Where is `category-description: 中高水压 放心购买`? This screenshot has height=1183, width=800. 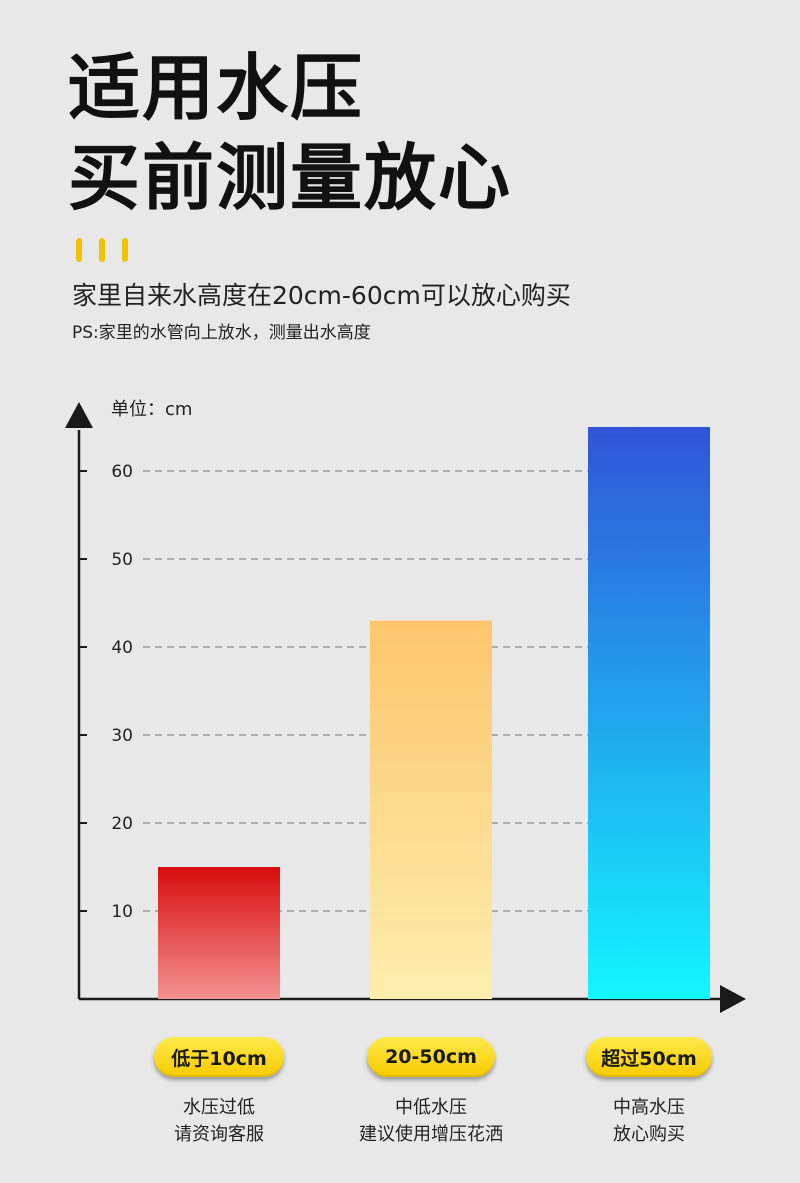 category-description: 中高水压 放心购买 is located at coordinates (649, 1121).